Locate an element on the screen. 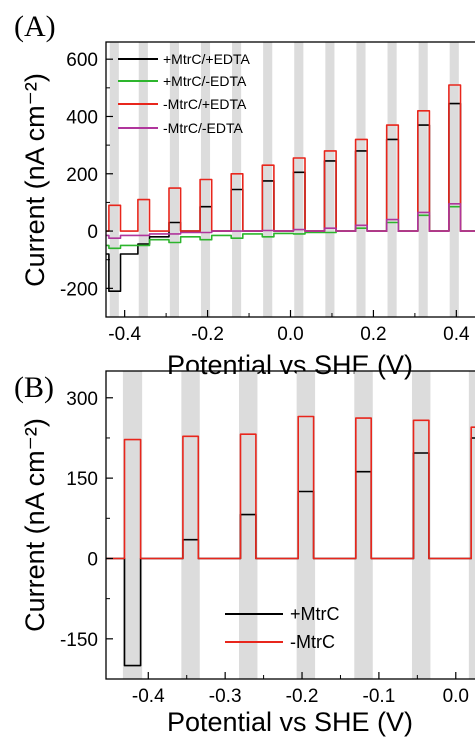 The width and height of the screenshot is (475, 739). panel-b-legend: +MtrC -MtrC is located at coordinates (282, 628).